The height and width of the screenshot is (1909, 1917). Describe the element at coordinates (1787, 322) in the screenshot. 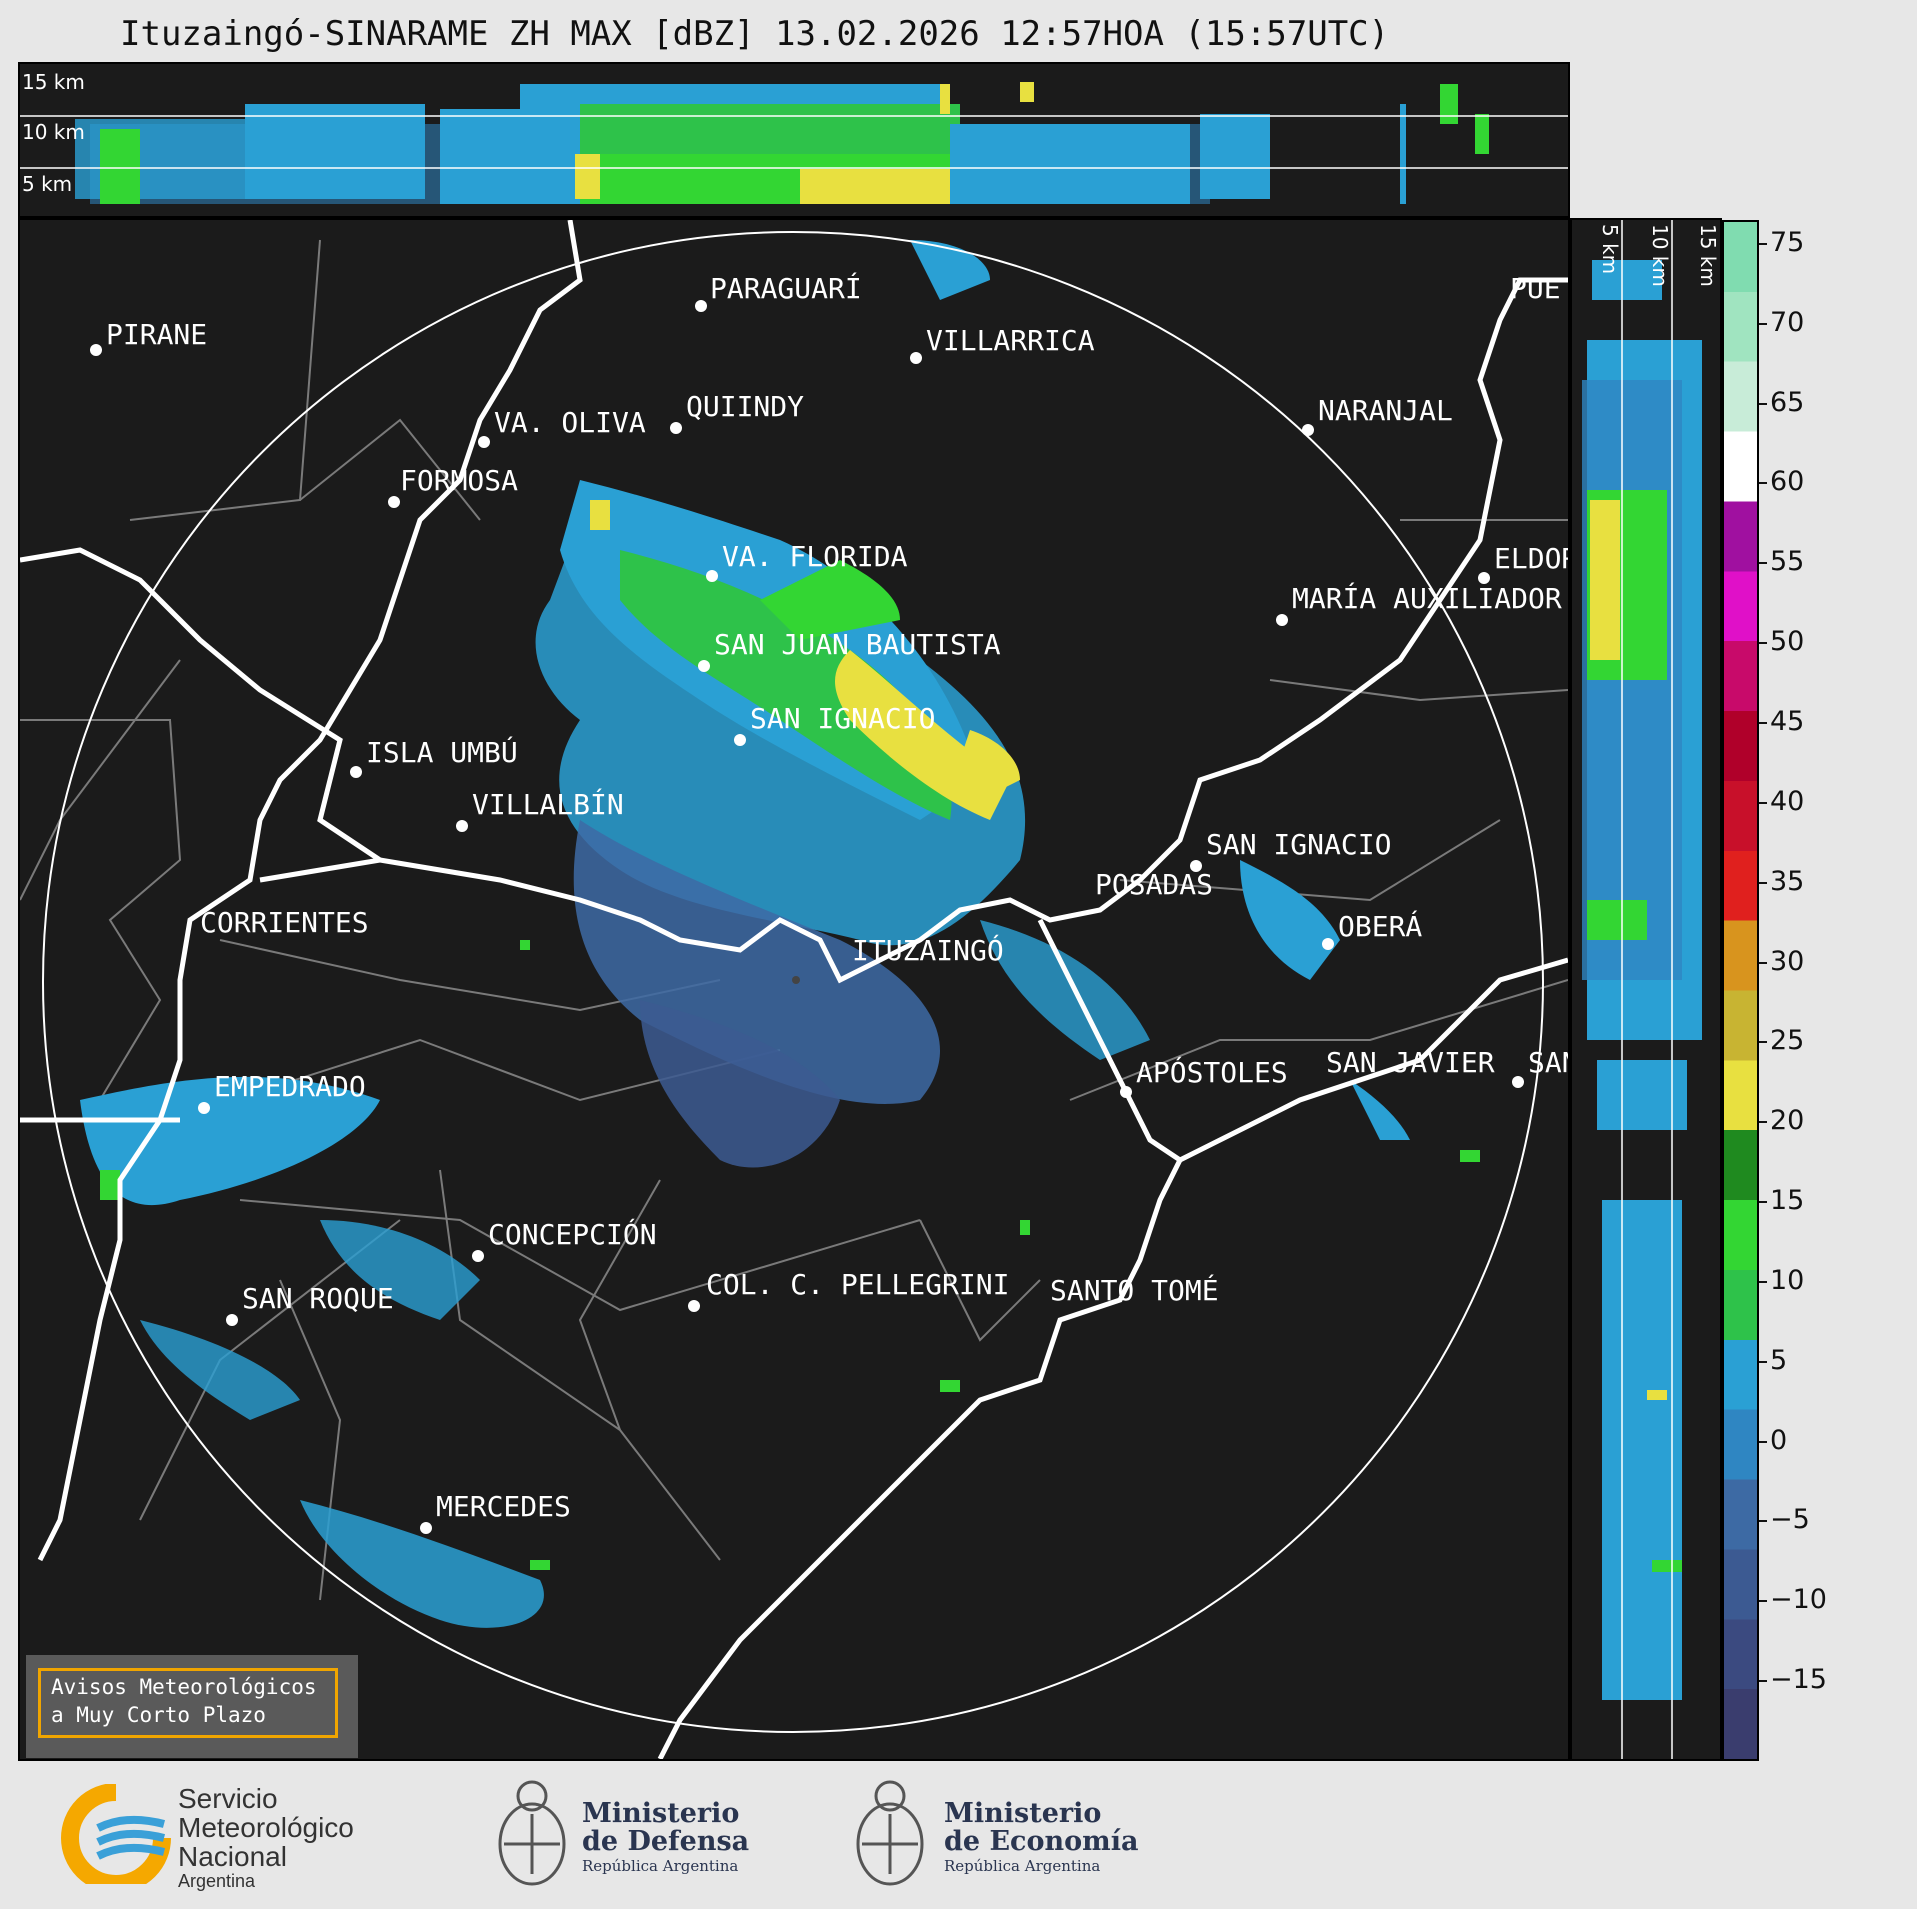

I see `colorbar-tick-label: 70` at that location.